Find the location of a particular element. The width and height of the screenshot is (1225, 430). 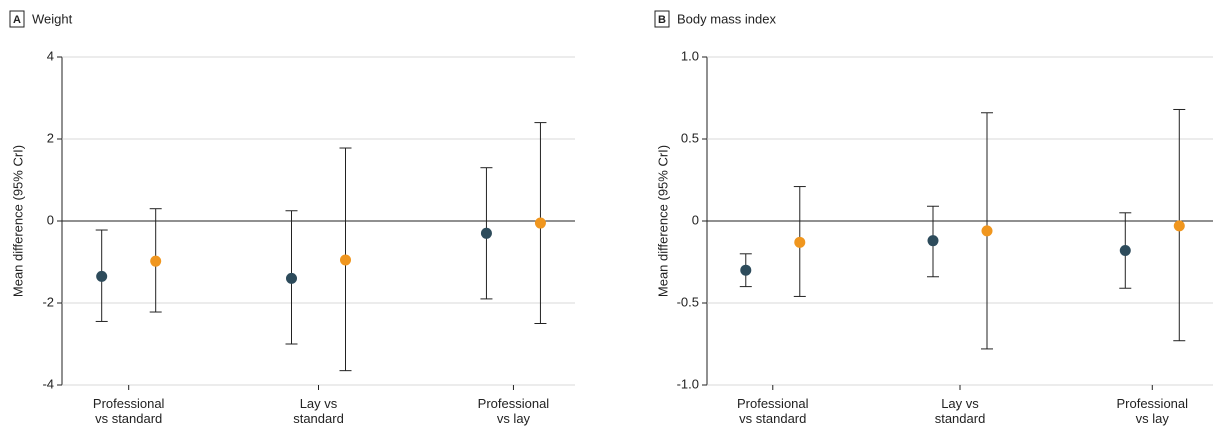

panel-label: B is located at coordinates (662, 20).